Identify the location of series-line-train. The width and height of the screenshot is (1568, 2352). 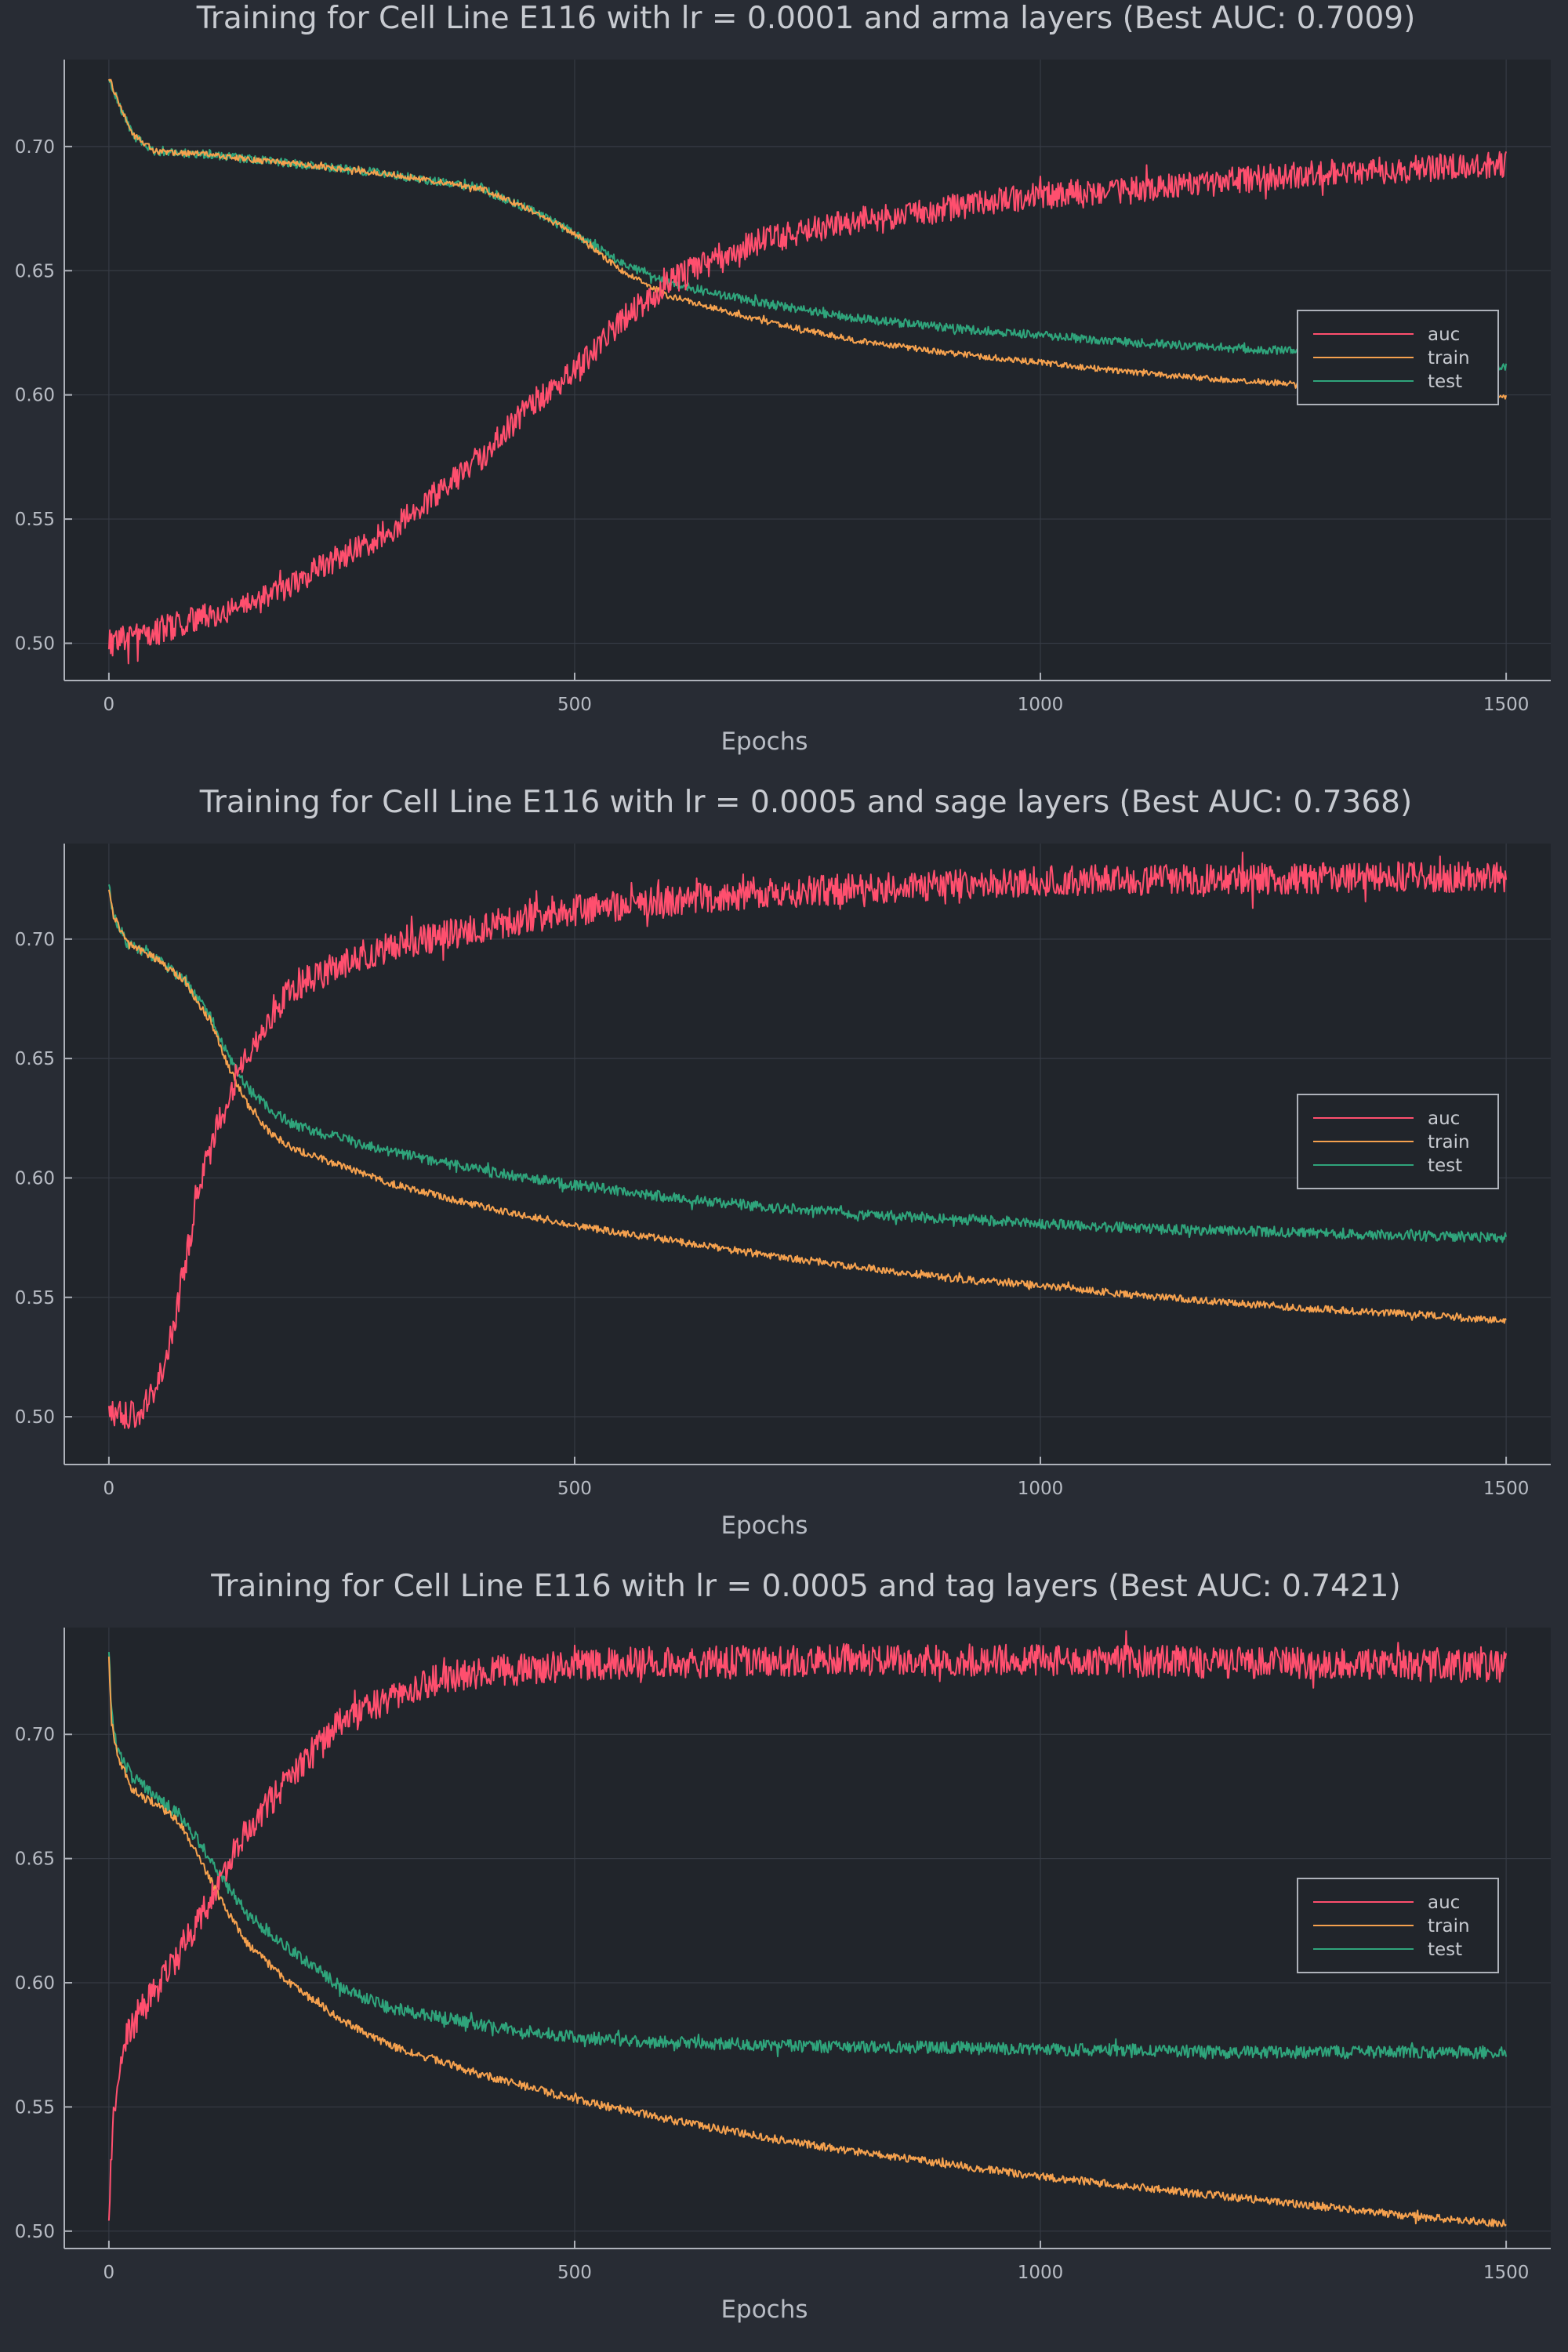
(808, 239).